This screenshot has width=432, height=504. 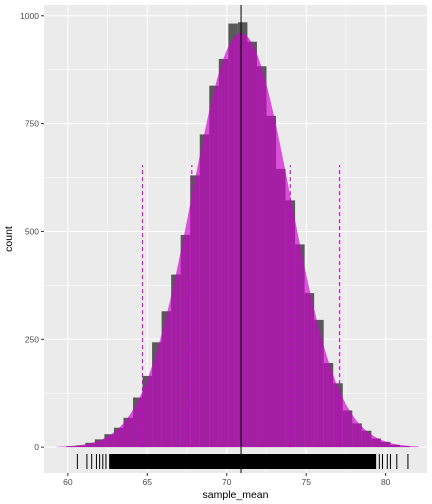 What do you see at coordinates (386, 482) in the screenshot?
I see `x-tick-label: 80` at bounding box center [386, 482].